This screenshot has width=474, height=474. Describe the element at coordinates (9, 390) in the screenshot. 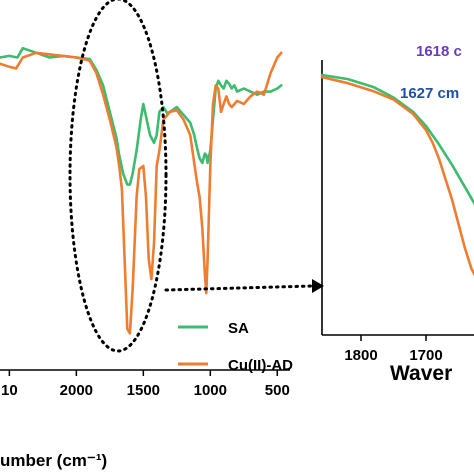

I see `main-x-tick-label-0: 10` at that location.